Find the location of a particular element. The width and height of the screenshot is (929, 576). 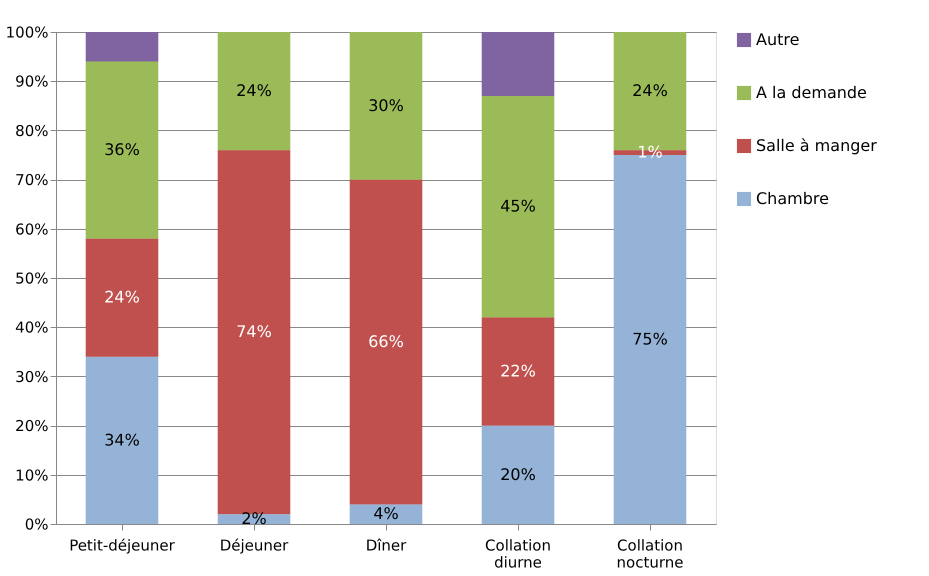

y-tick-label: 20% is located at coordinates (31, 426).